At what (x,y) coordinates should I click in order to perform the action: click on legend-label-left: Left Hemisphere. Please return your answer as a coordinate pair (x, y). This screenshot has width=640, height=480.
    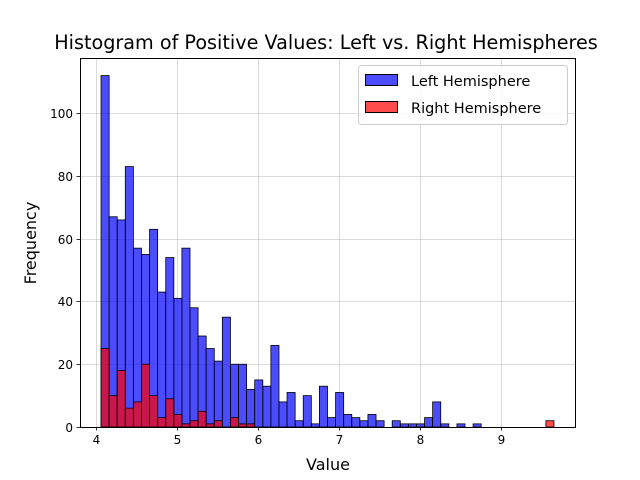
    Looking at the image, I should click on (470, 82).